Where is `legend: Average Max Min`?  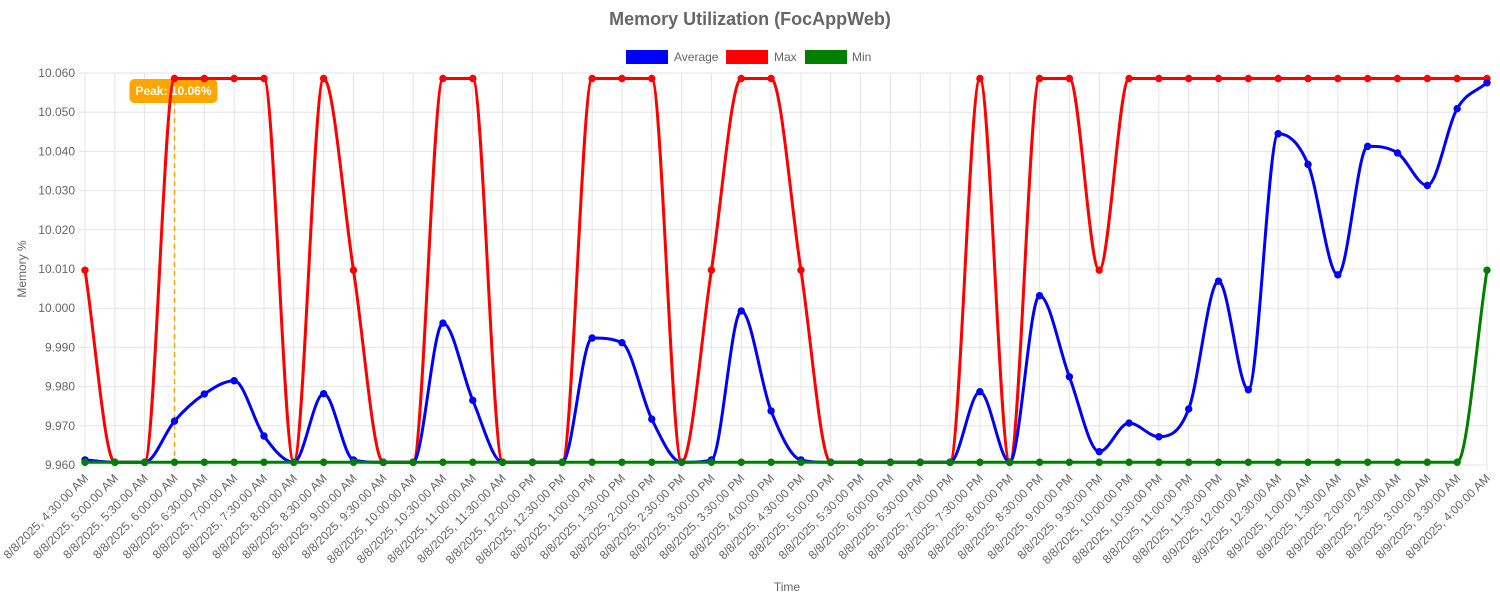
legend: Average Max Min is located at coordinates (748, 57).